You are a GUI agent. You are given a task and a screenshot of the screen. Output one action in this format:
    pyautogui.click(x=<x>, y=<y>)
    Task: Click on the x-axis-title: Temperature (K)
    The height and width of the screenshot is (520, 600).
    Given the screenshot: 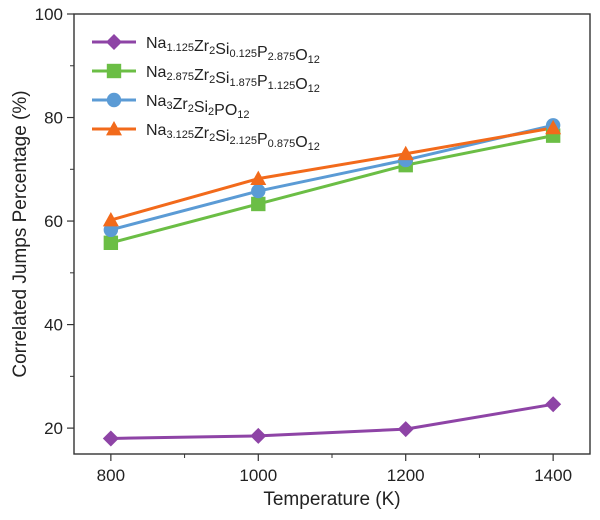 What is the action you would take?
    pyautogui.click(x=331, y=499)
    